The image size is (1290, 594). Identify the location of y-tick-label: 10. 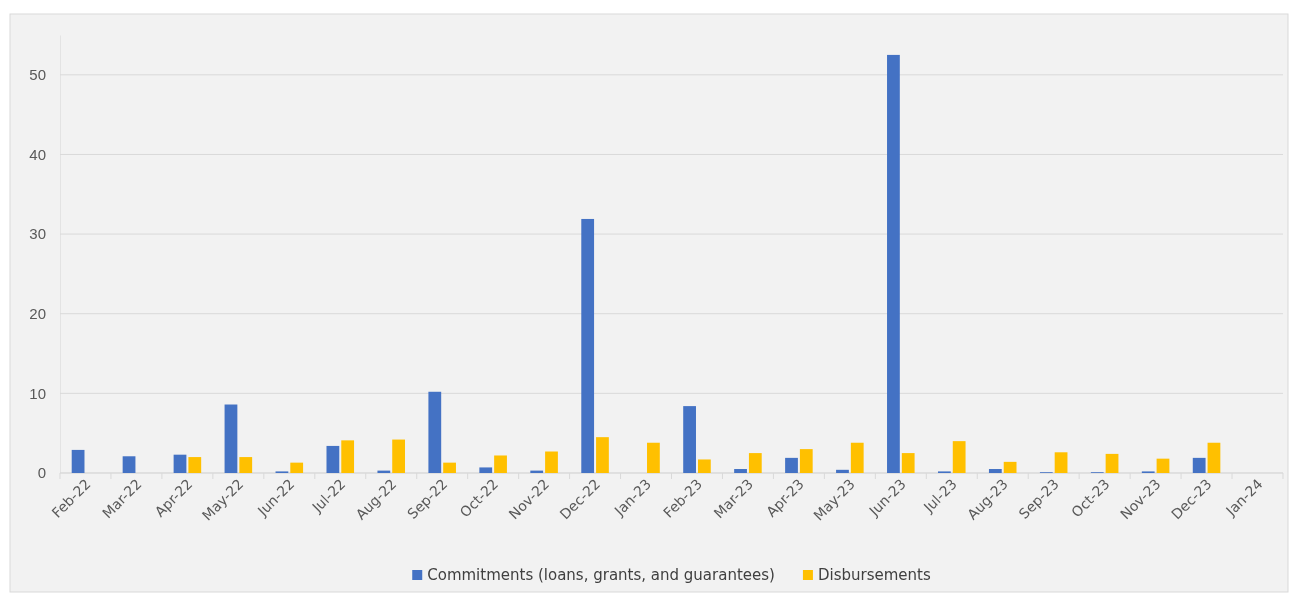
(37, 393).